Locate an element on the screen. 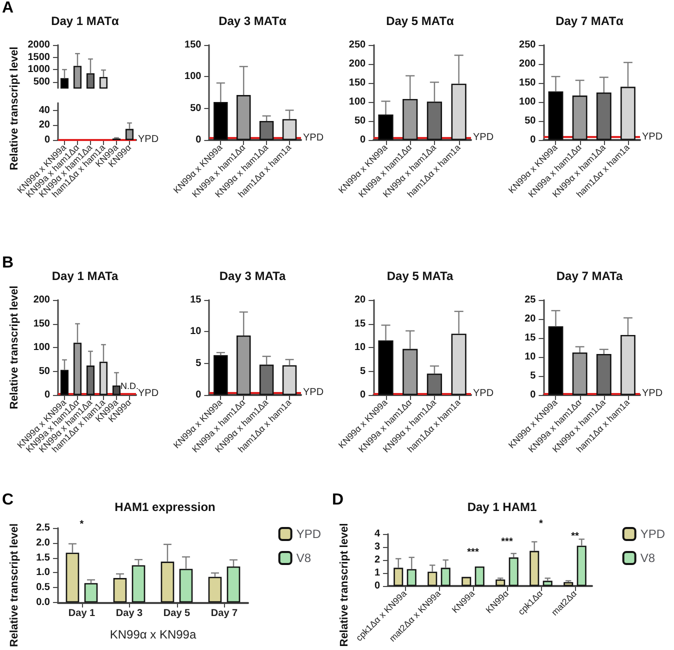 This screenshot has height=650, width=674. y-tick-label: 15 is located at coordinates (360, 324).